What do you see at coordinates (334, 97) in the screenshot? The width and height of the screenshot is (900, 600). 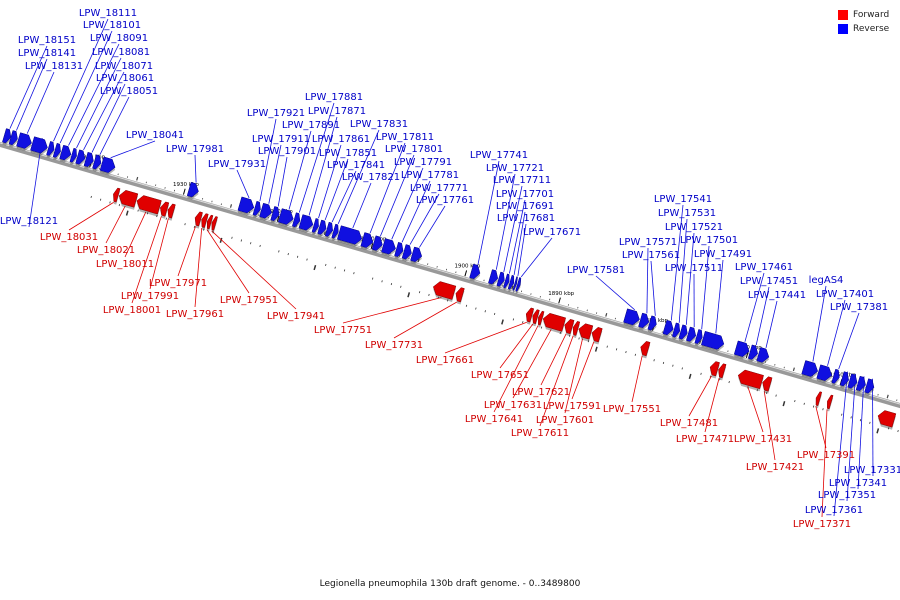 I see `gene-label: LPW_17881` at bounding box center [334, 97].